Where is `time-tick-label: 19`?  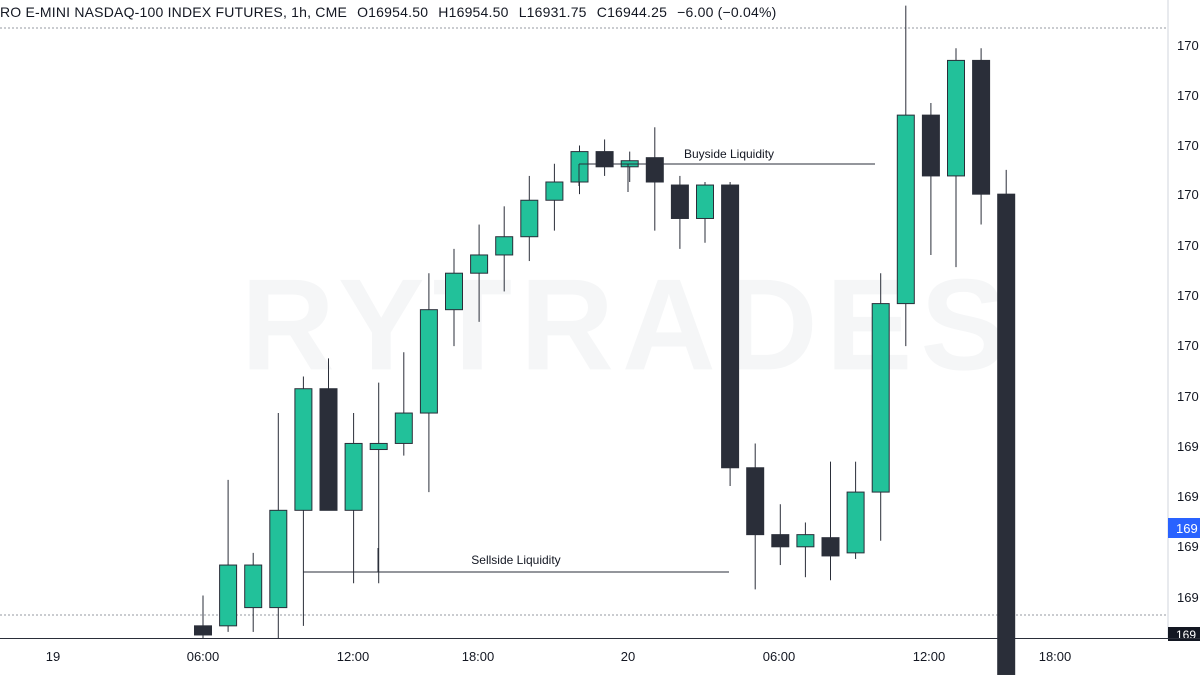 time-tick-label: 19 is located at coordinates (53, 656).